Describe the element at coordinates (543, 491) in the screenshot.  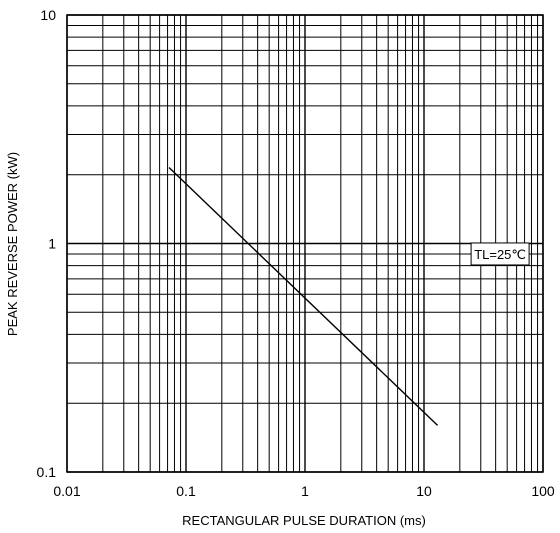
I see `x-tick-label: 100` at that location.